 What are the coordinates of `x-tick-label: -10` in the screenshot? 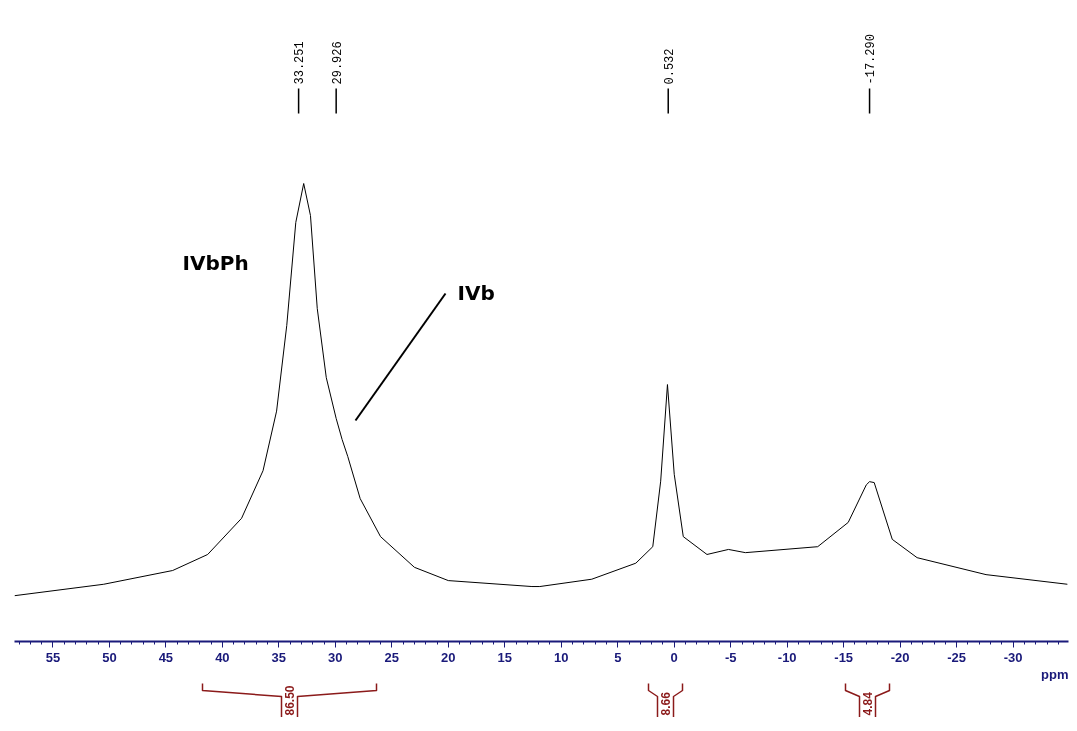 It's located at (787, 657).